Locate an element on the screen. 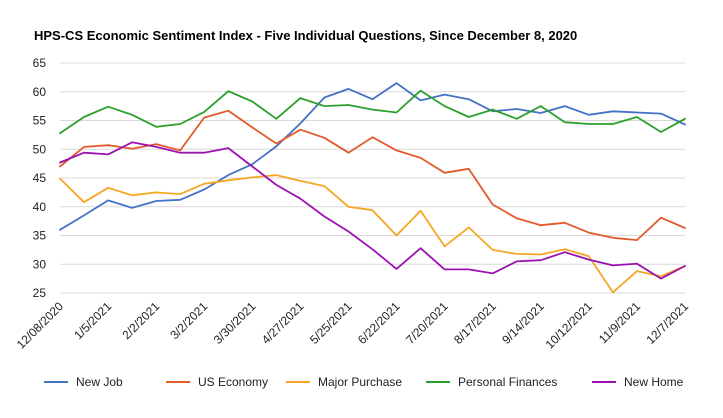 The height and width of the screenshot is (418, 723). y-tick-label: 45 is located at coordinates (40, 178).